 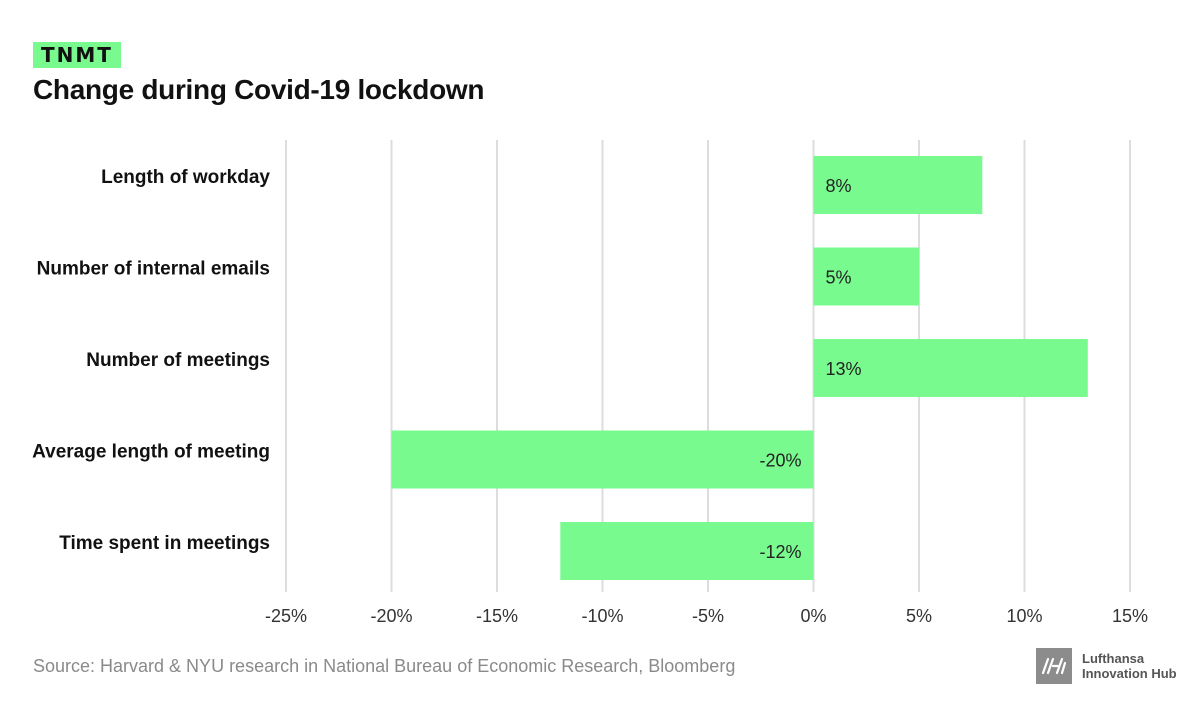 I want to click on x-axis-ticks: -25% -20% -15% -10% -5% 0% 5% 10% 15%, so click(x=706, y=616).